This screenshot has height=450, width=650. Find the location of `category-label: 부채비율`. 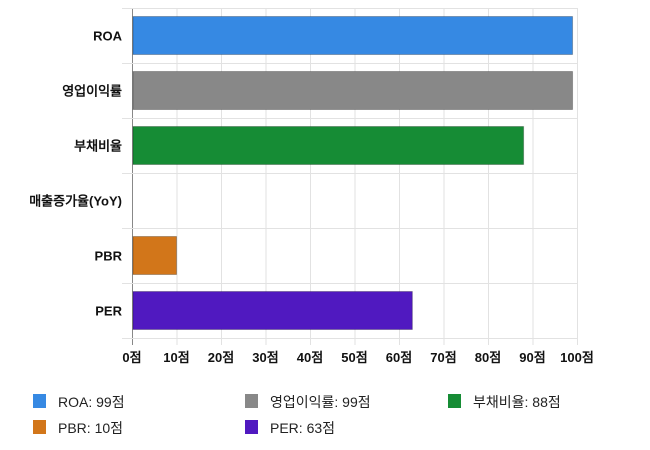

category-label: 부채비율 is located at coordinates (98, 146).